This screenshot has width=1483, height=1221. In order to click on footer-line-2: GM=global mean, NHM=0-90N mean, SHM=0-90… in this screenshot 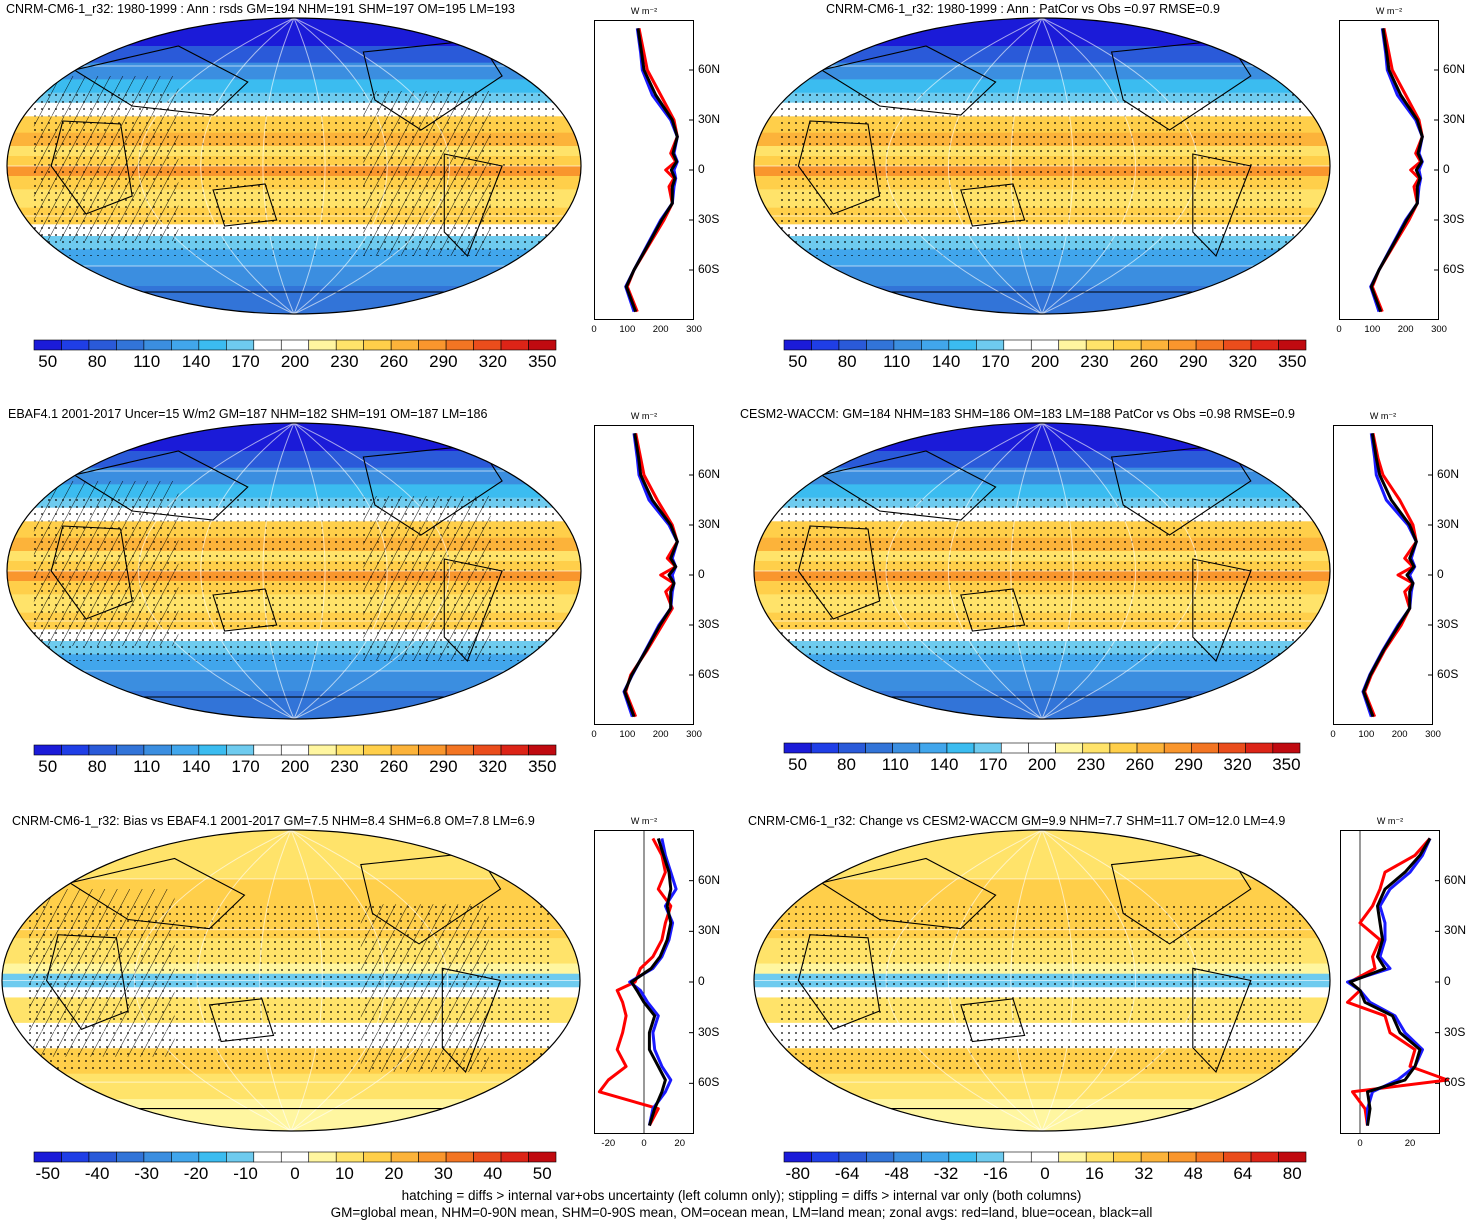, I will do `click(741, 1212)`.